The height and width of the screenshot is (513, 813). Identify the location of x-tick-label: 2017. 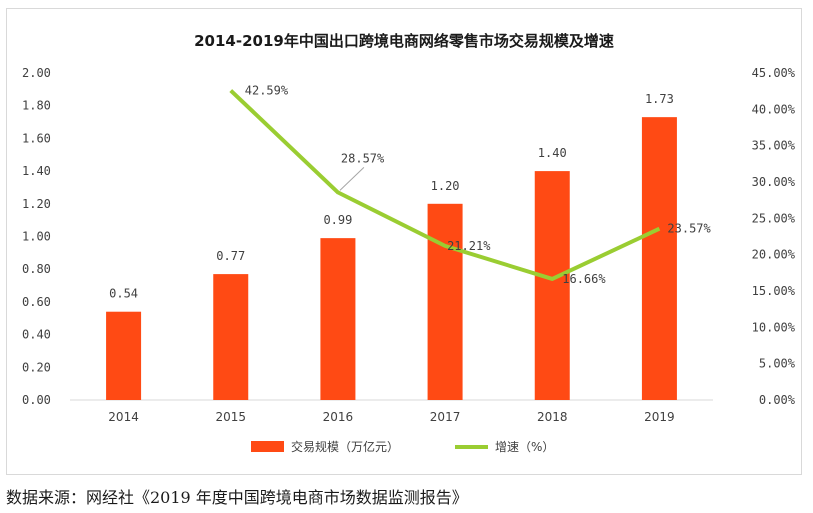
(445, 417).